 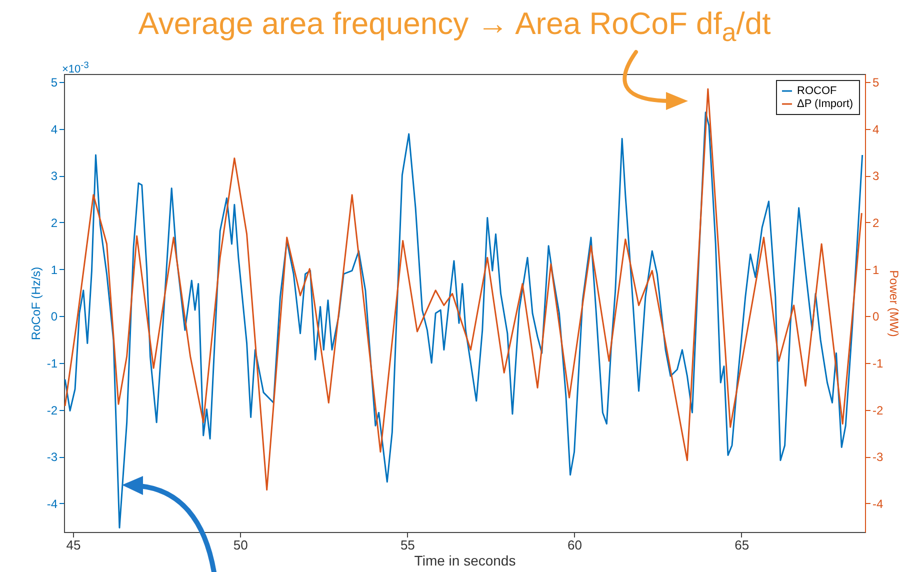 I want to click on x-tick-label: 65, so click(x=742, y=545).